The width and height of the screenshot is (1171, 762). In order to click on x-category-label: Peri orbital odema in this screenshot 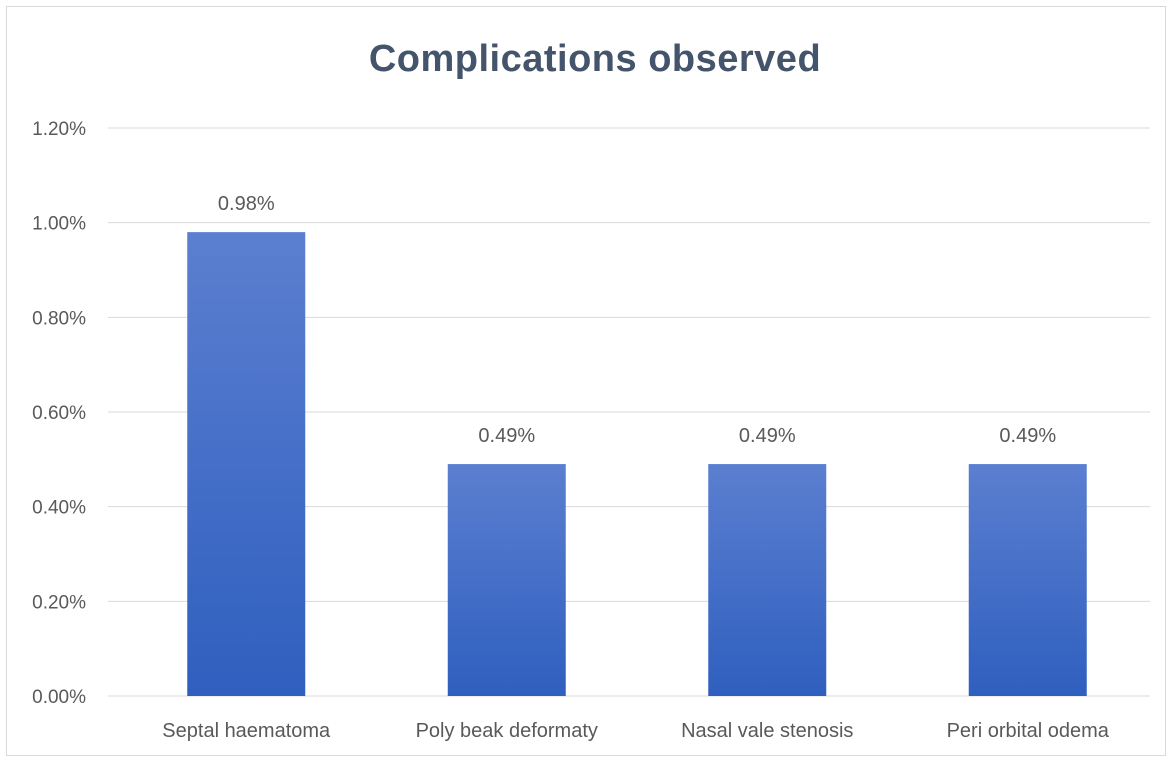, I will do `click(1028, 731)`.